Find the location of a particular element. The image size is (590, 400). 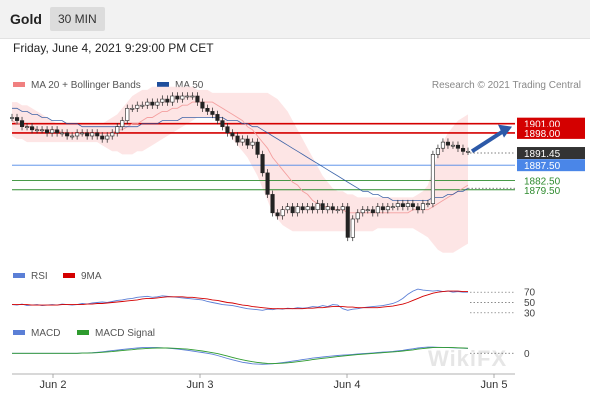

price-label-resistance: 1898.00 is located at coordinates (542, 134).